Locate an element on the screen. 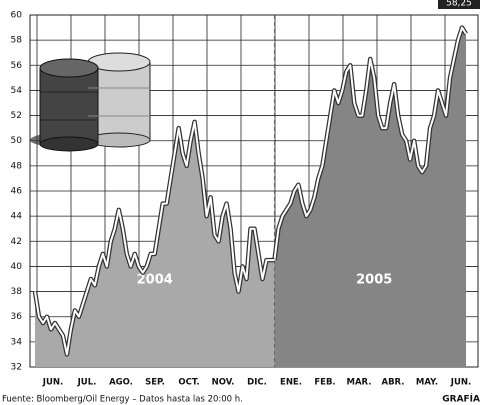 The width and height of the screenshot is (480, 405). credit: GRAFÍA is located at coordinates (461, 399).